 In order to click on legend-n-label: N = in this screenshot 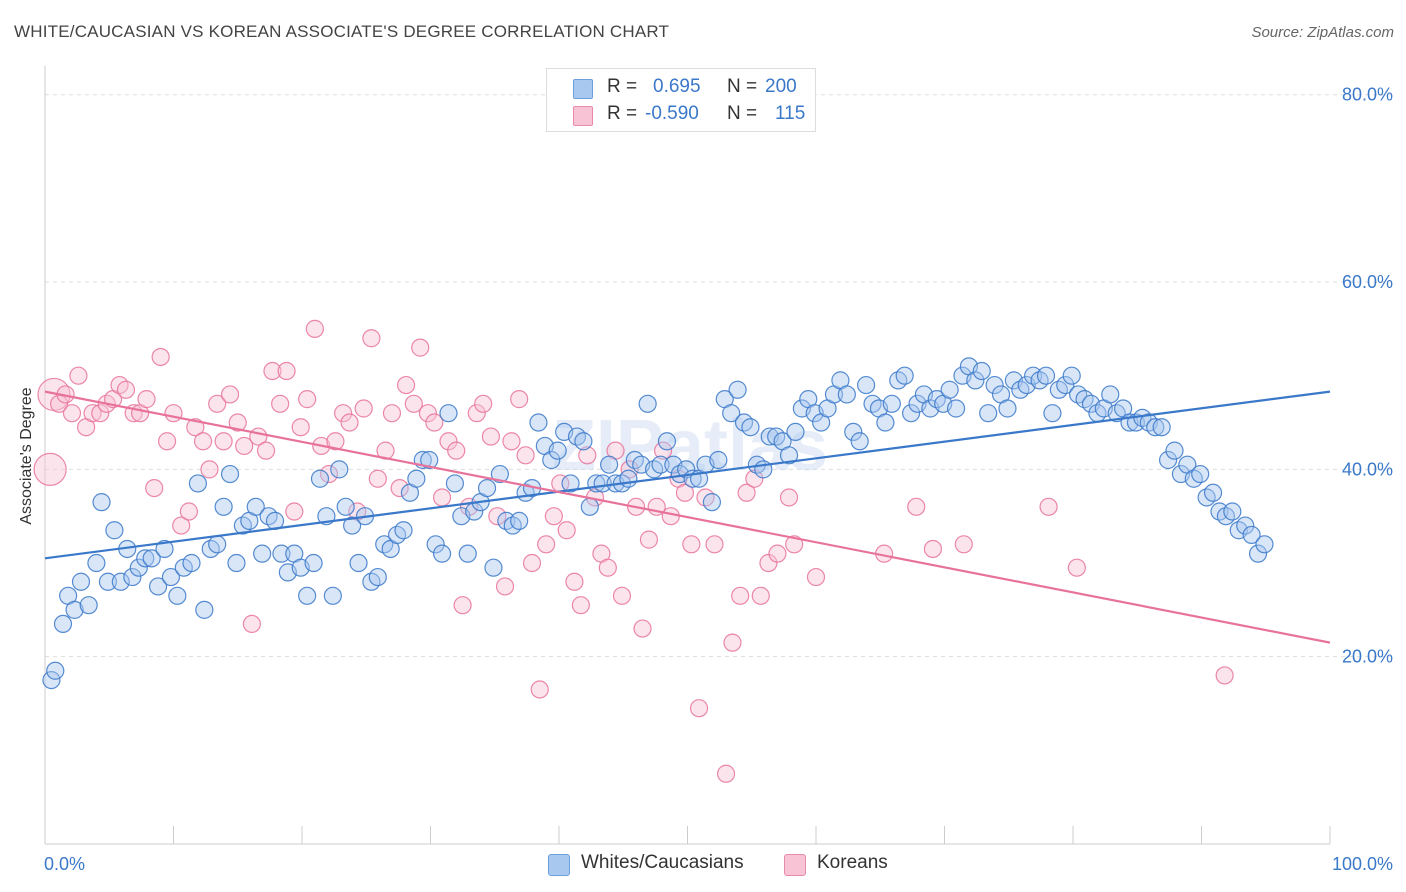, I will do `click(742, 113)`.